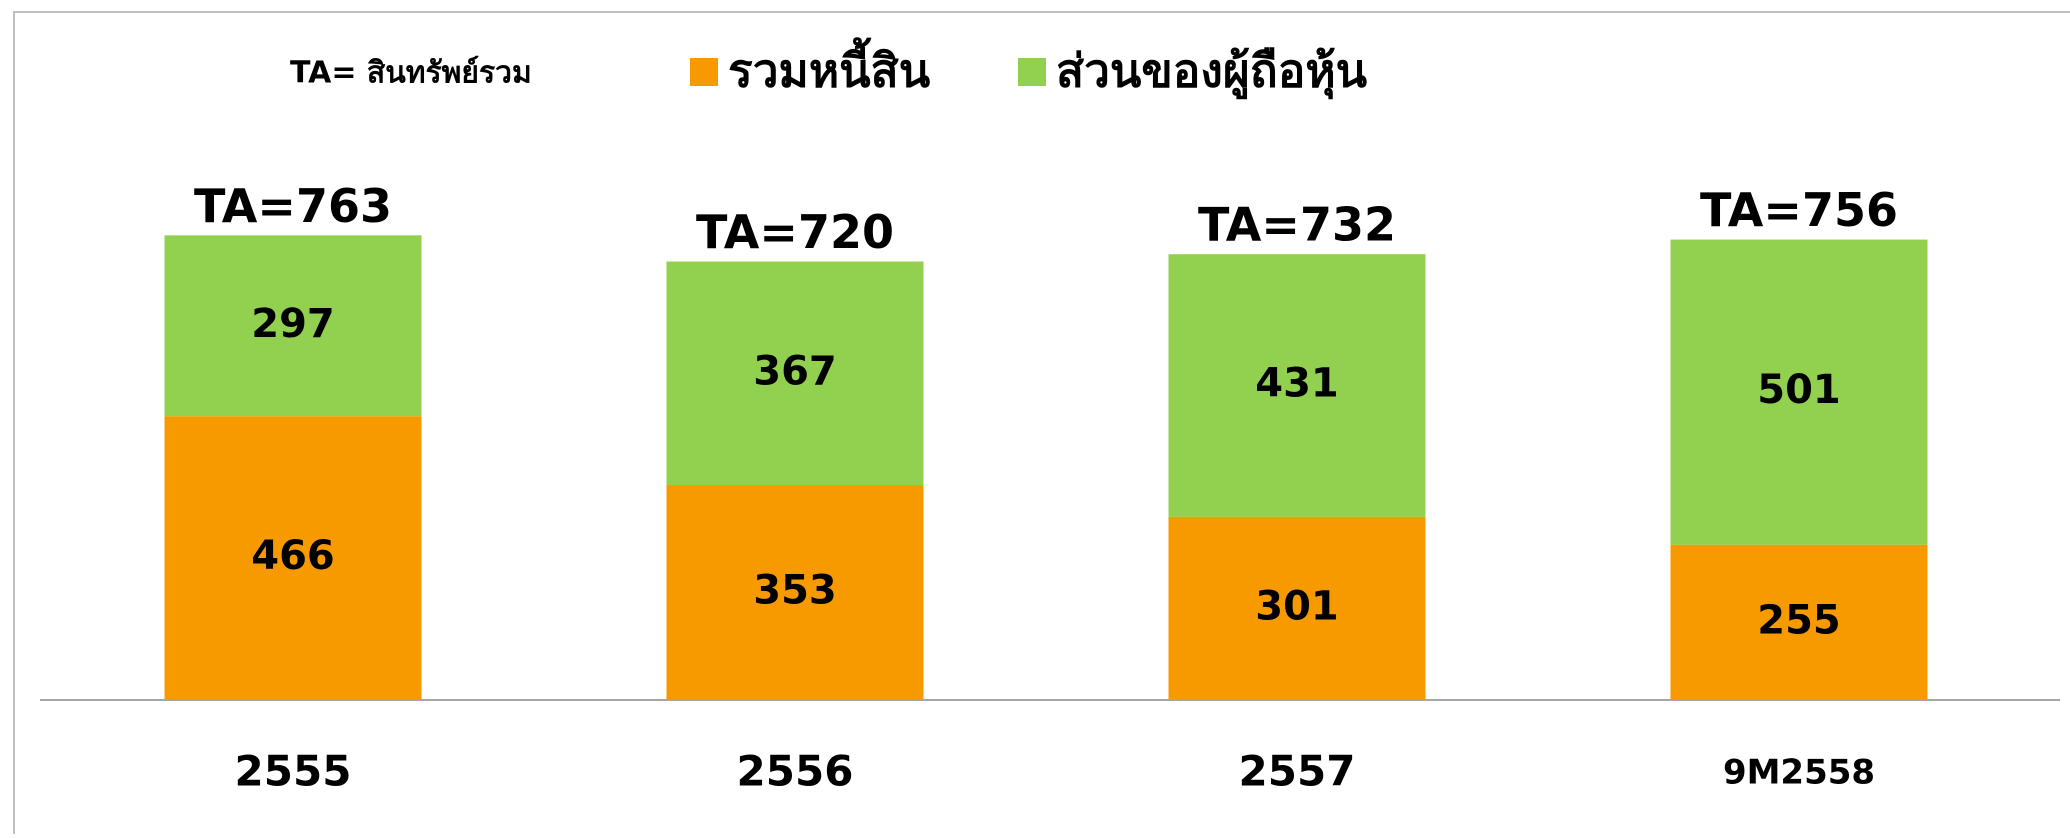 This screenshot has height=838, width=2070. I want to click on x-tick-label: 2555, so click(293, 771).